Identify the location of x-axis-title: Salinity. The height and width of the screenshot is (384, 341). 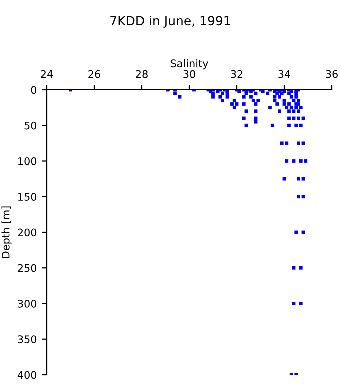
(189, 65).